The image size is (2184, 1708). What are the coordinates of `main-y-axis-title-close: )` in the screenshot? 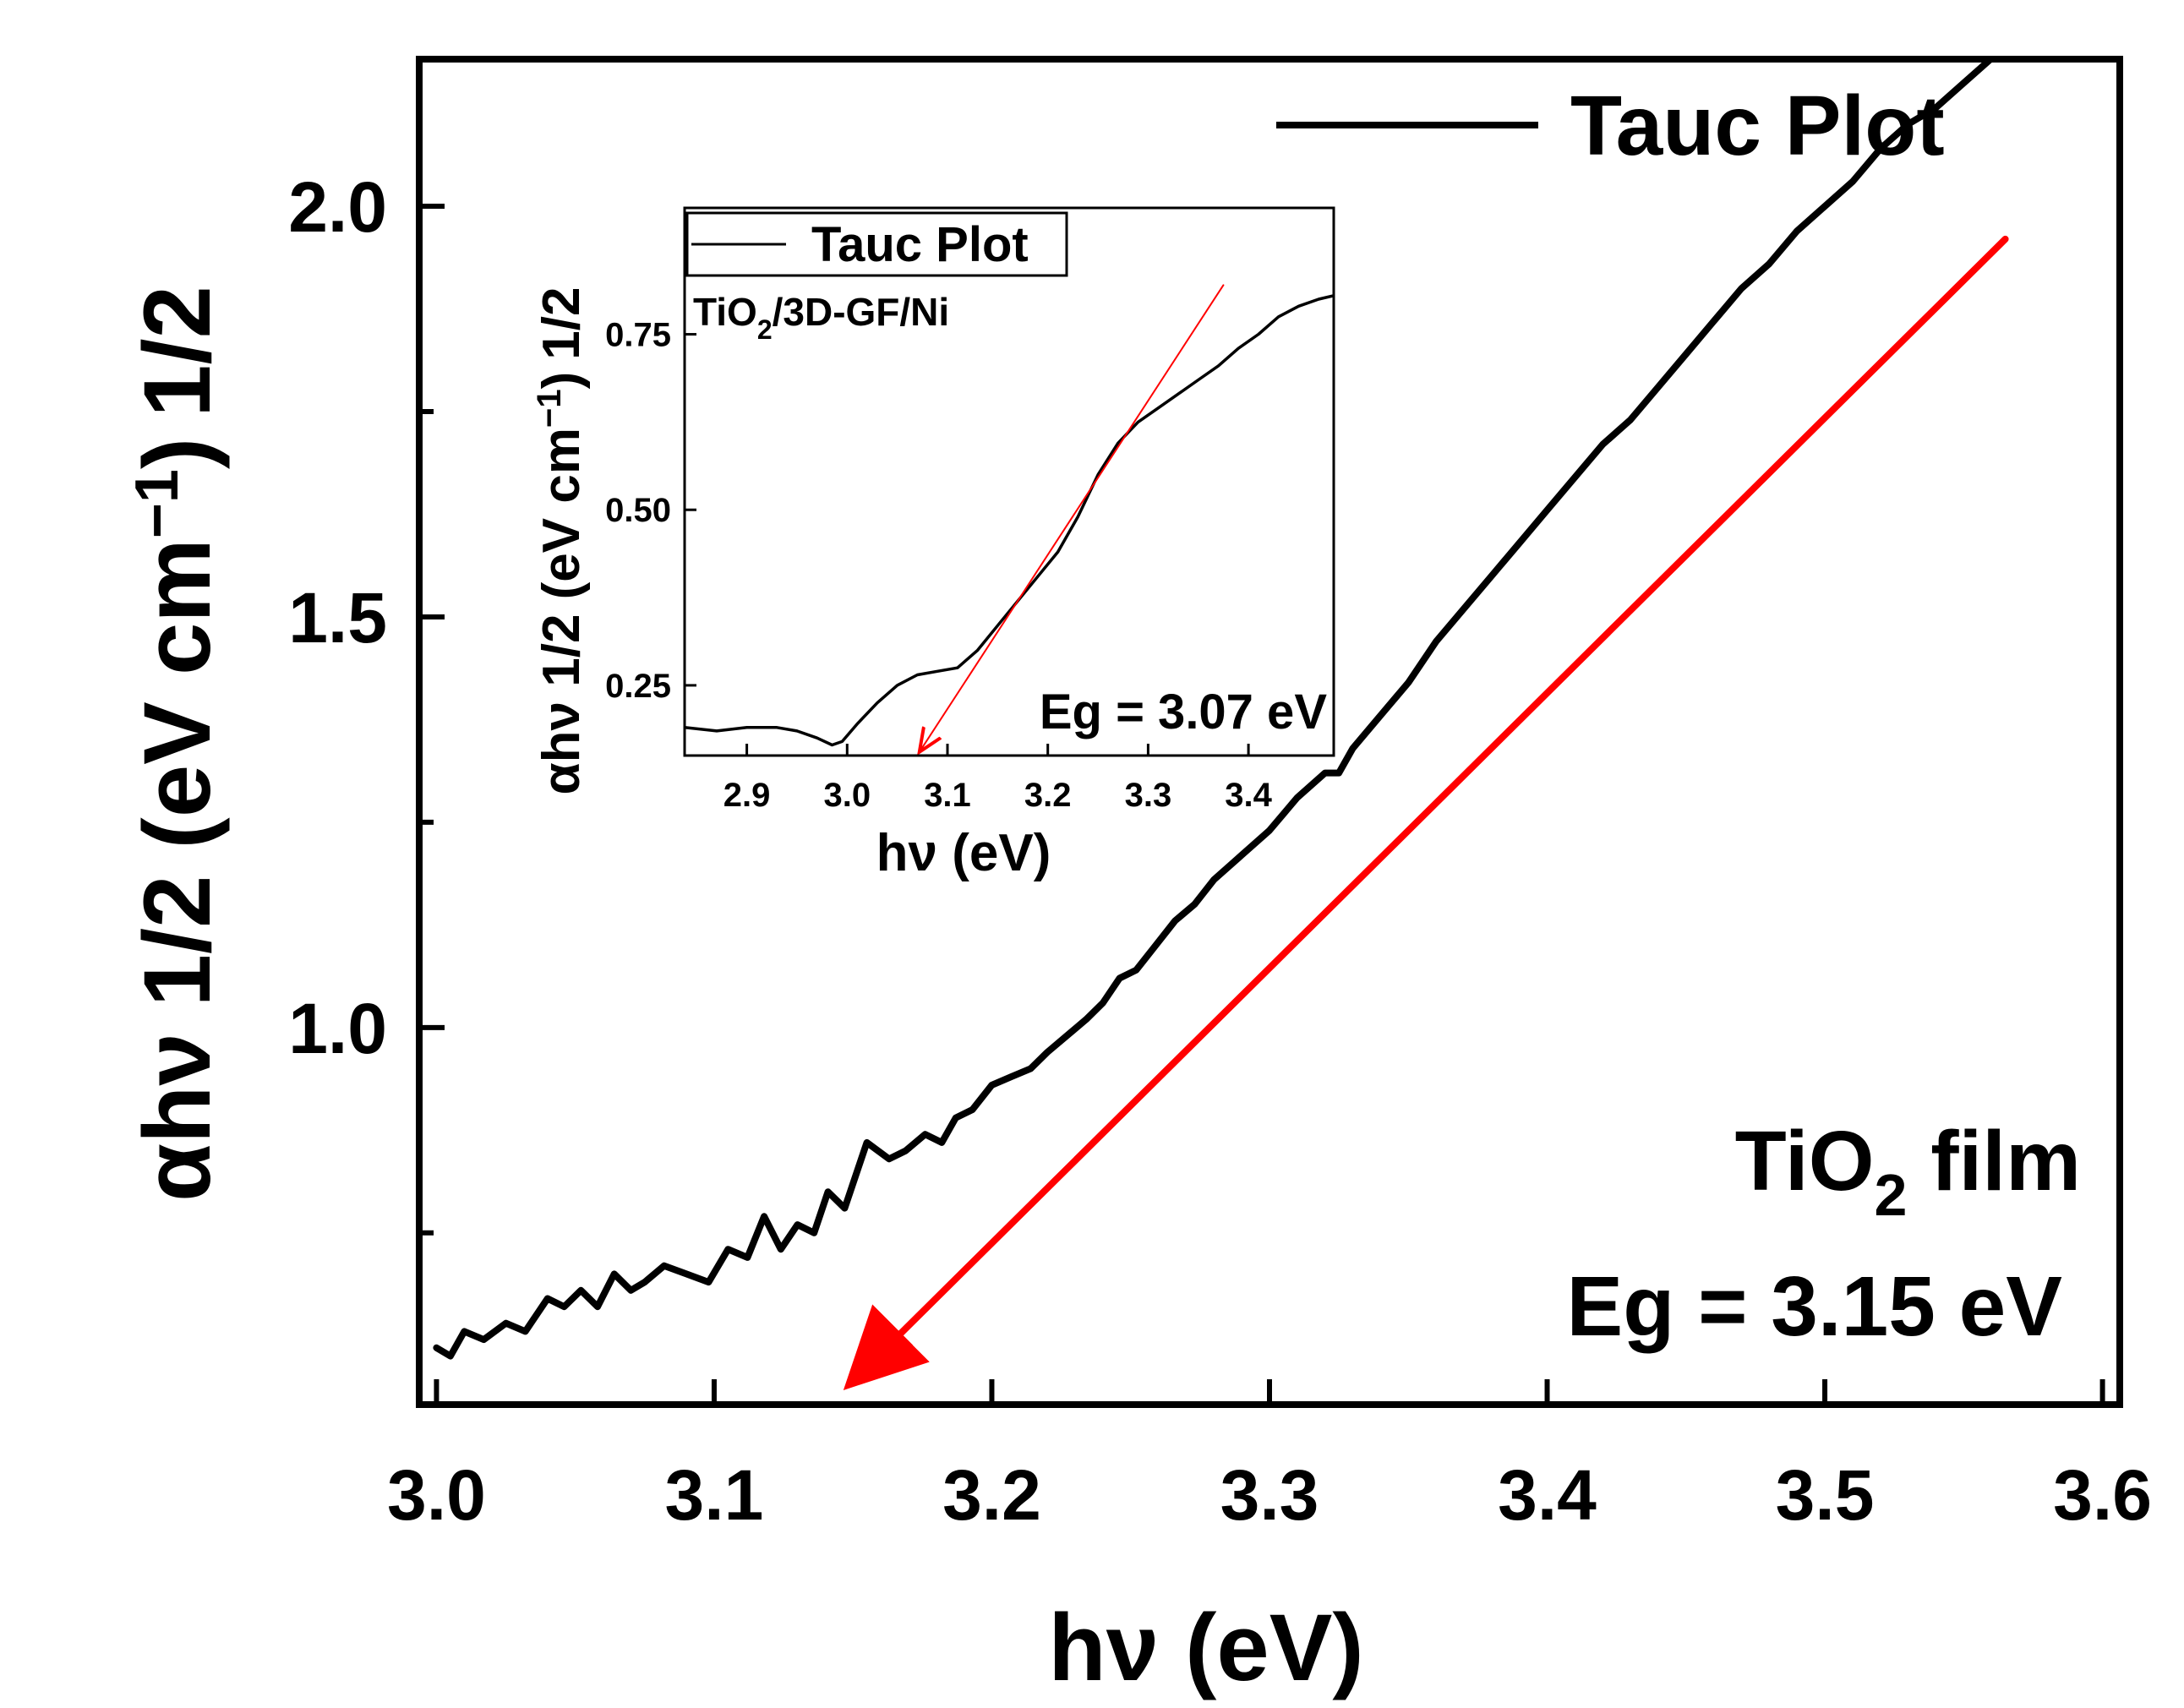 It's located at (177, 453).